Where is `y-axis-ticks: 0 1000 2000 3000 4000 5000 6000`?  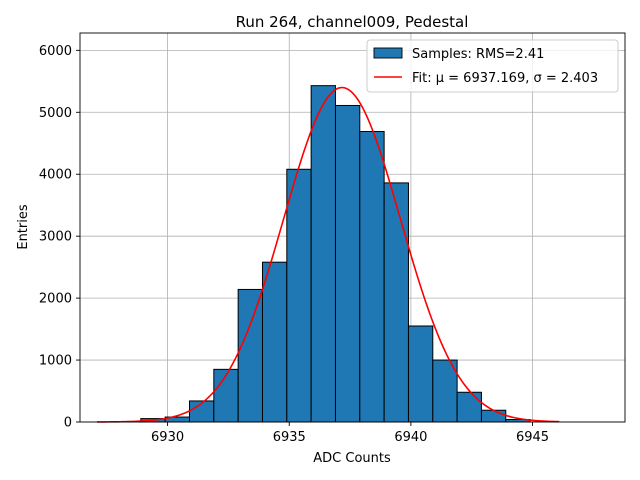 y-axis-ticks: 0 1000 2000 3000 4000 5000 6000 is located at coordinates (59, 237).